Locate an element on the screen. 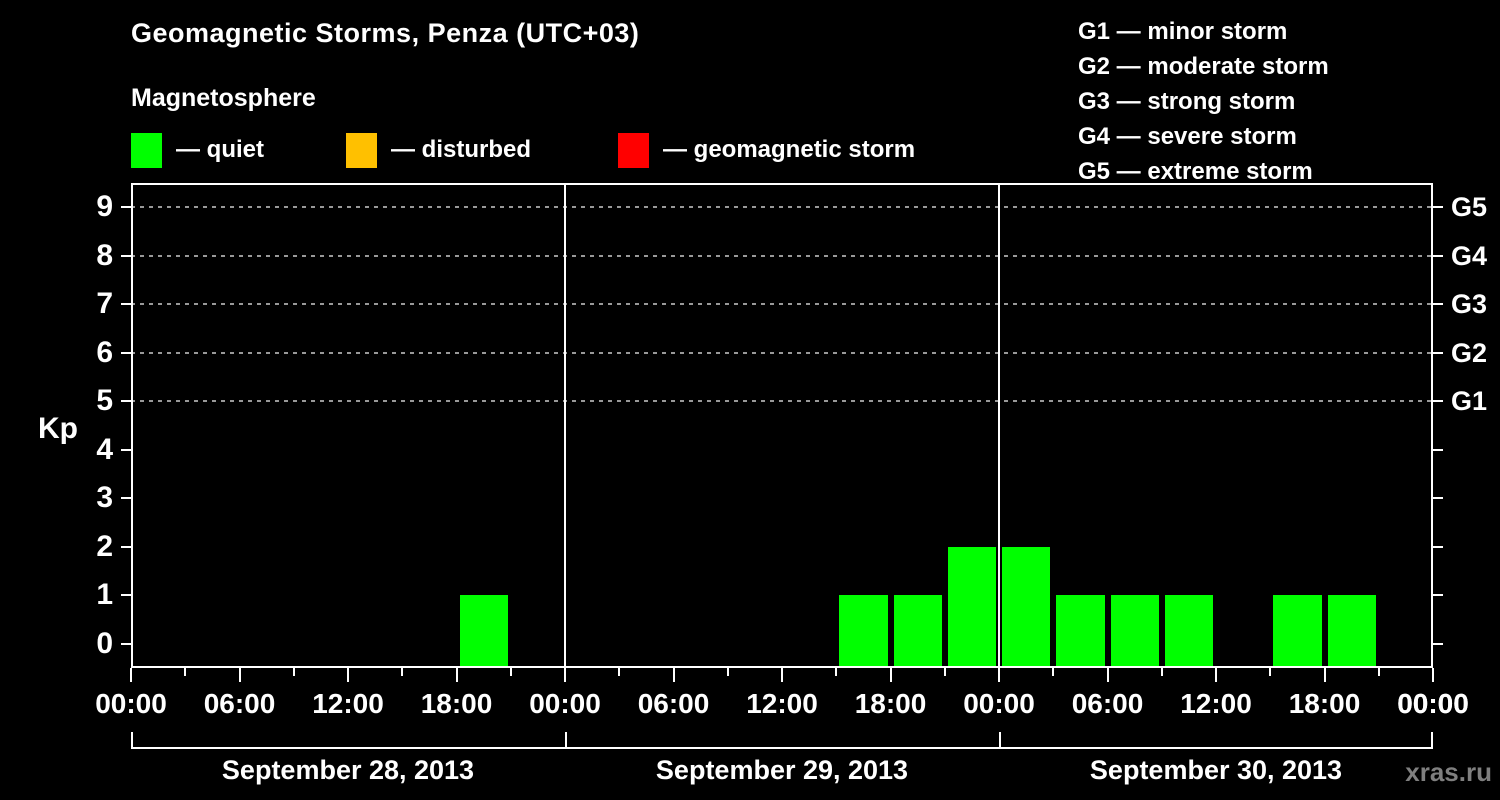 The image size is (1500, 800). storm-scale-row: G5 — extreme storm is located at coordinates (1195, 171).